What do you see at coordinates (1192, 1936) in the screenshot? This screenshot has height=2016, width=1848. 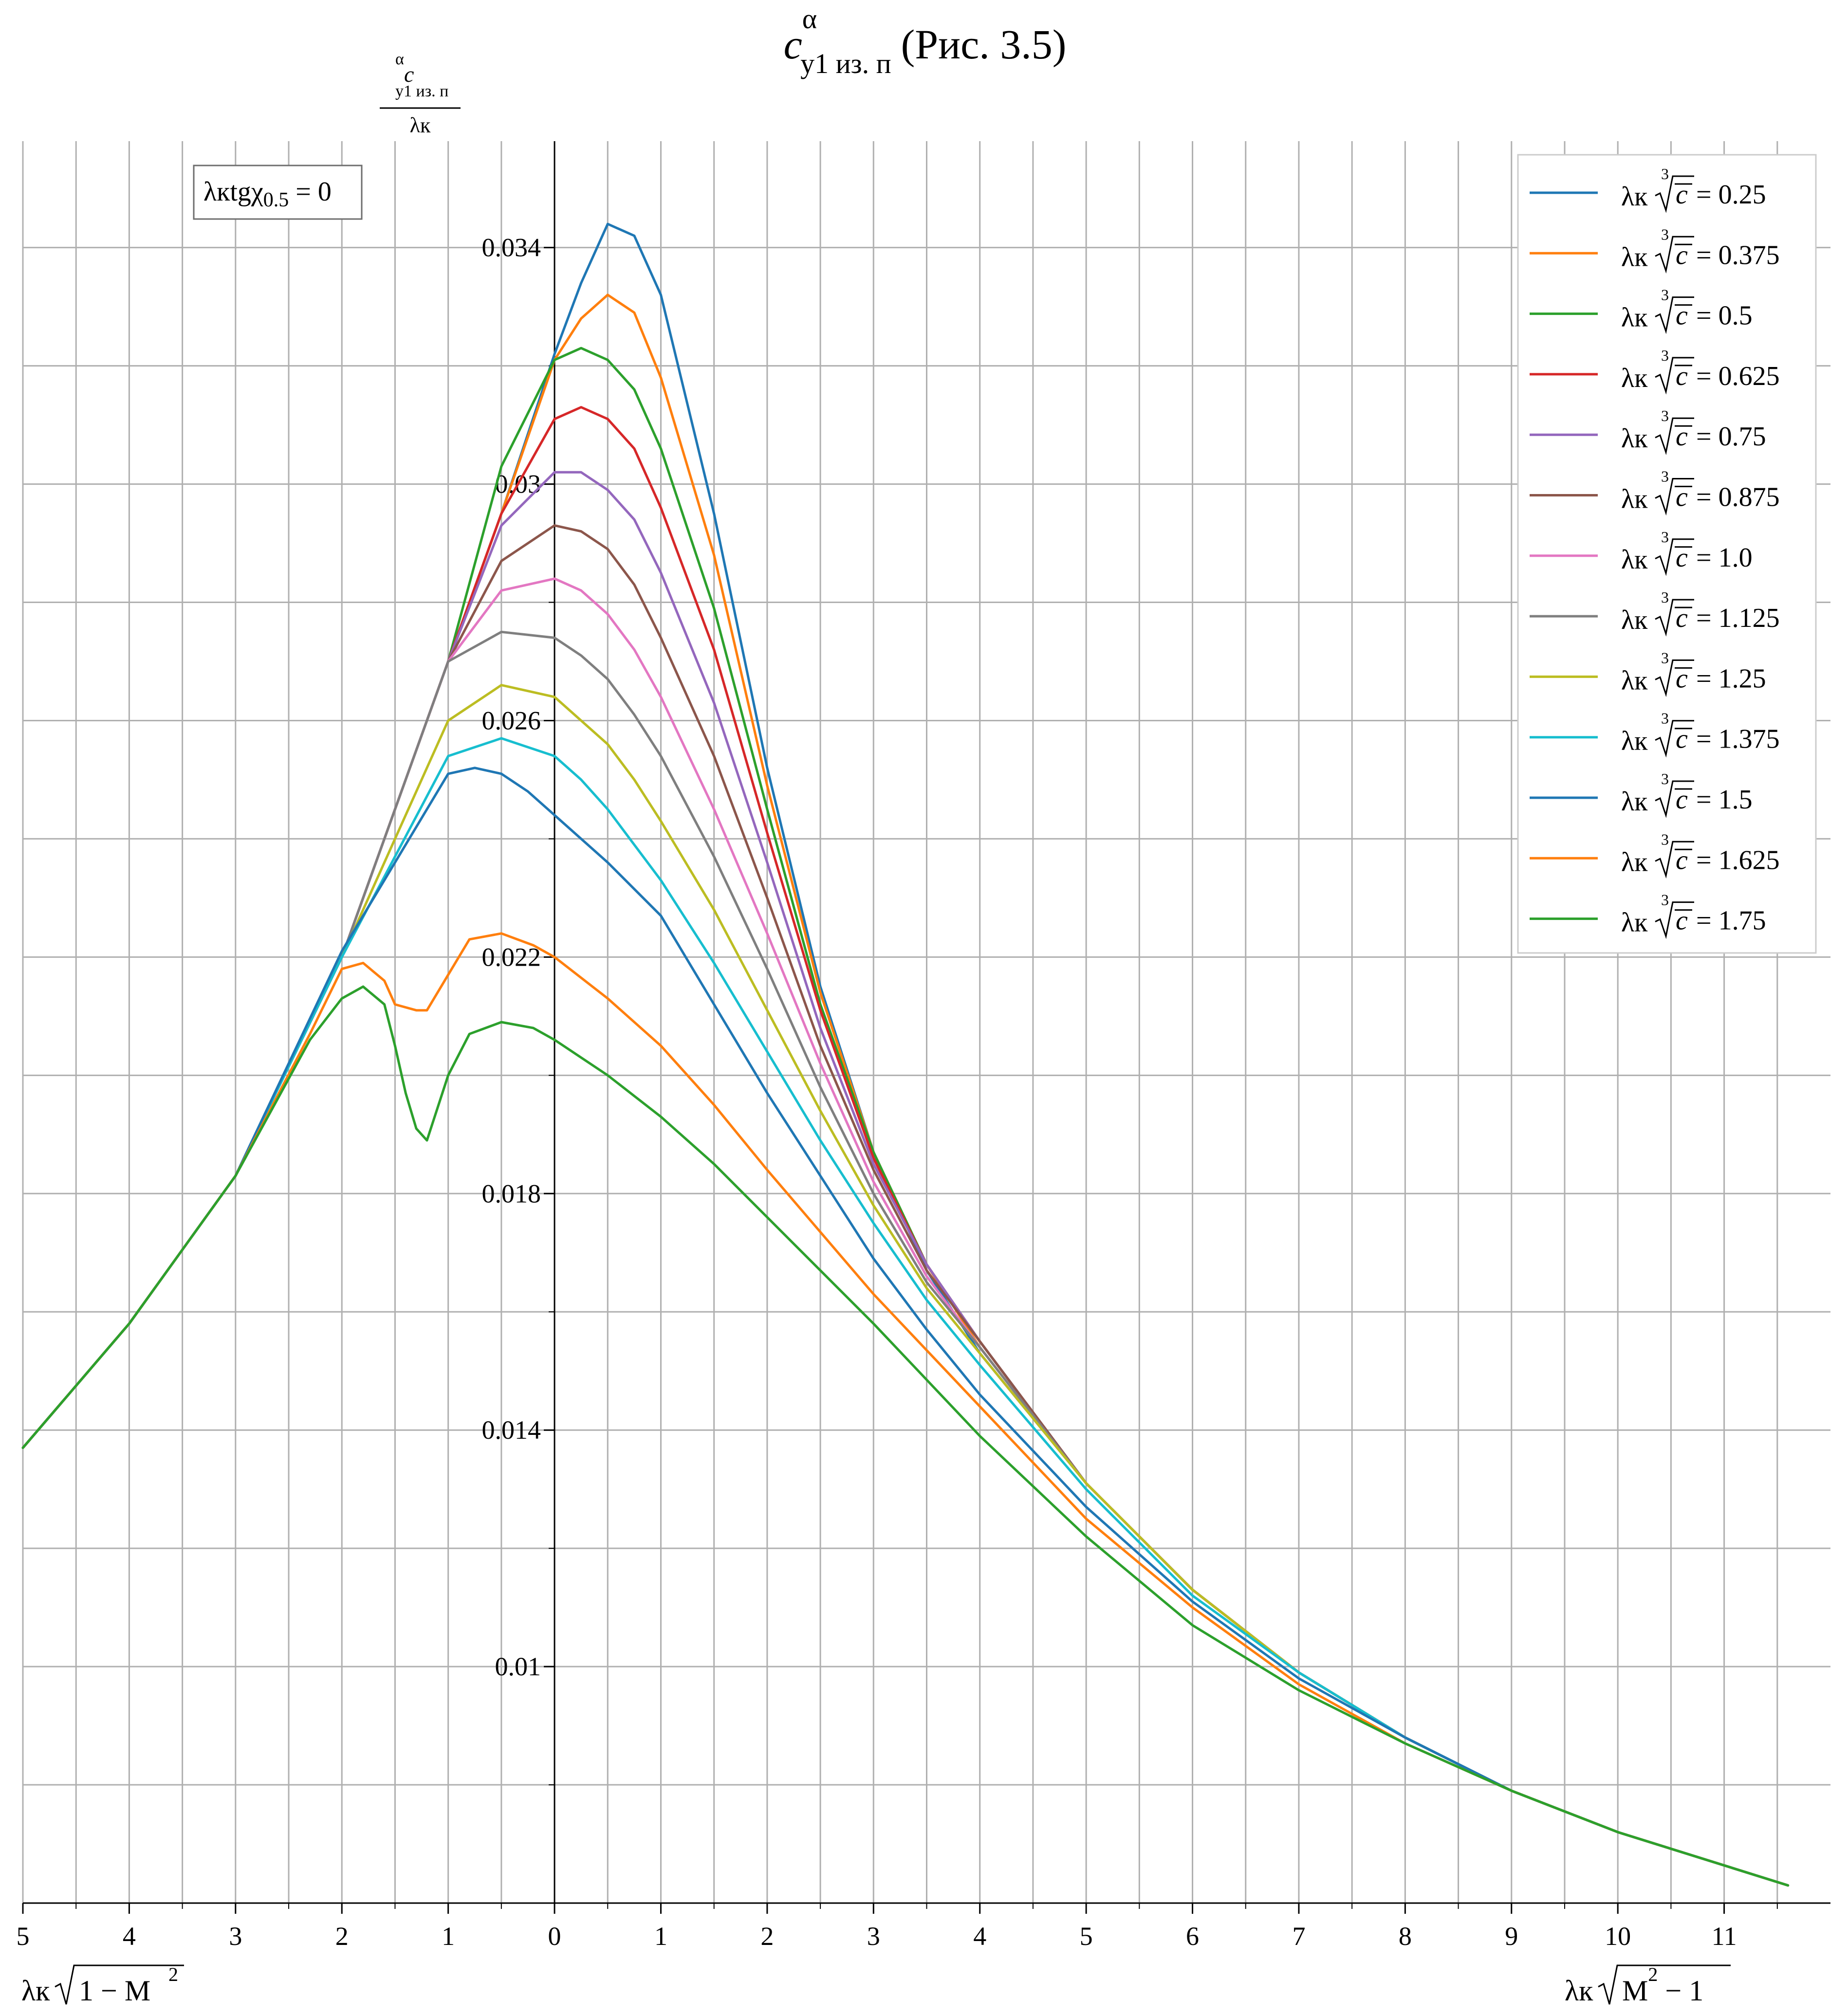 I see `x-tick-label: 6` at bounding box center [1192, 1936].